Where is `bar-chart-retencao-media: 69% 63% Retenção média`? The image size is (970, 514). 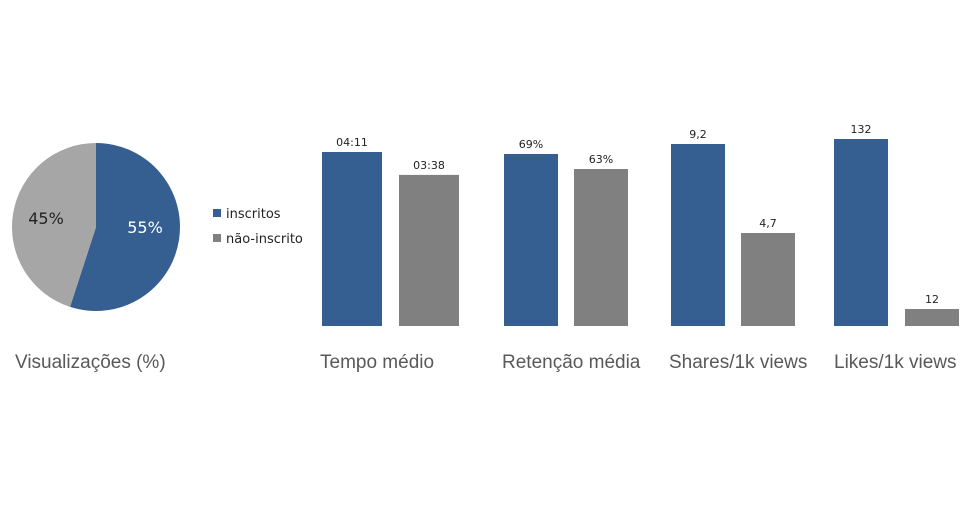
bar-chart-retencao-media: 69% 63% Retenção média is located at coordinates (571, 255).